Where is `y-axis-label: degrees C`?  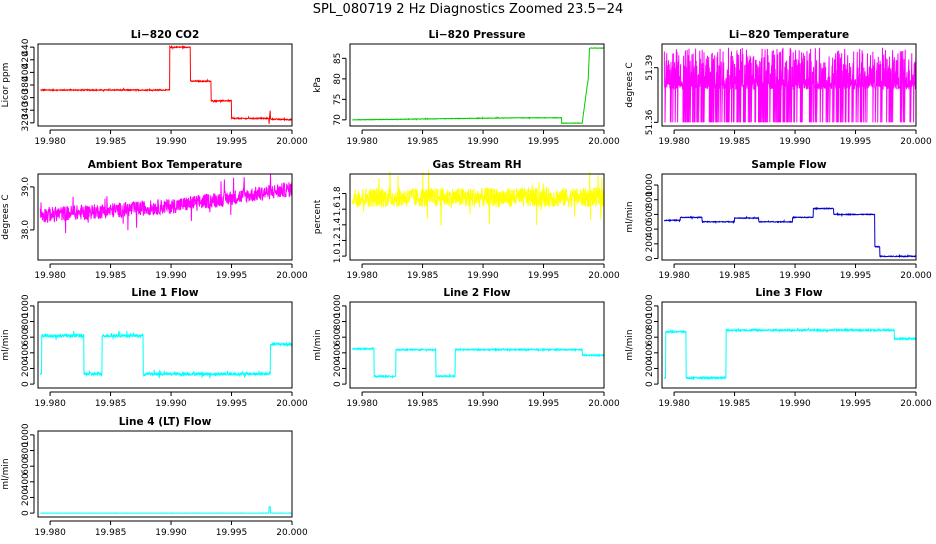 y-axis-label: degrees C is located at coordinates (630, 84).